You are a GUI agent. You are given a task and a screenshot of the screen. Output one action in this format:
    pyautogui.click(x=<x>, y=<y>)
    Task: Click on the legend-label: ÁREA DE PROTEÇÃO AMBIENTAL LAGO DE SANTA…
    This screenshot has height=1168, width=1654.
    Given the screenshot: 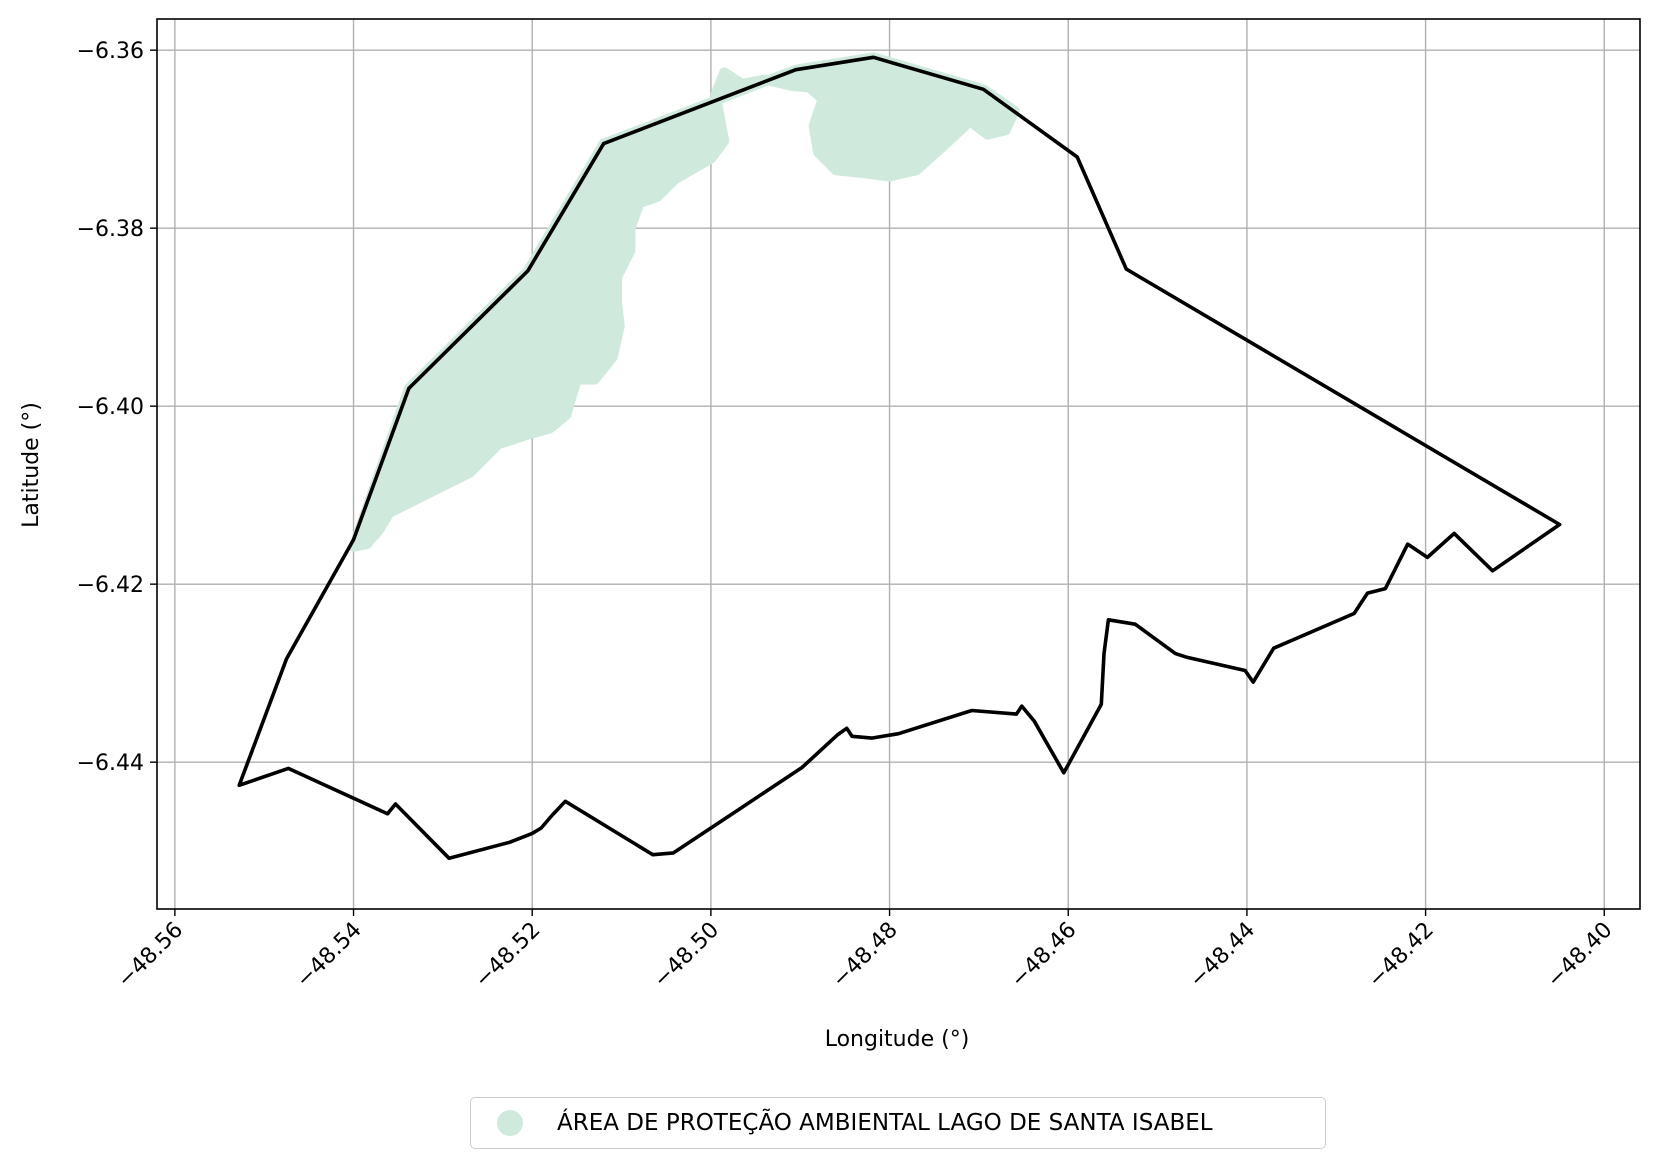 What is the action you would take?
    pyautogui.click(x=885, y=1123)
    